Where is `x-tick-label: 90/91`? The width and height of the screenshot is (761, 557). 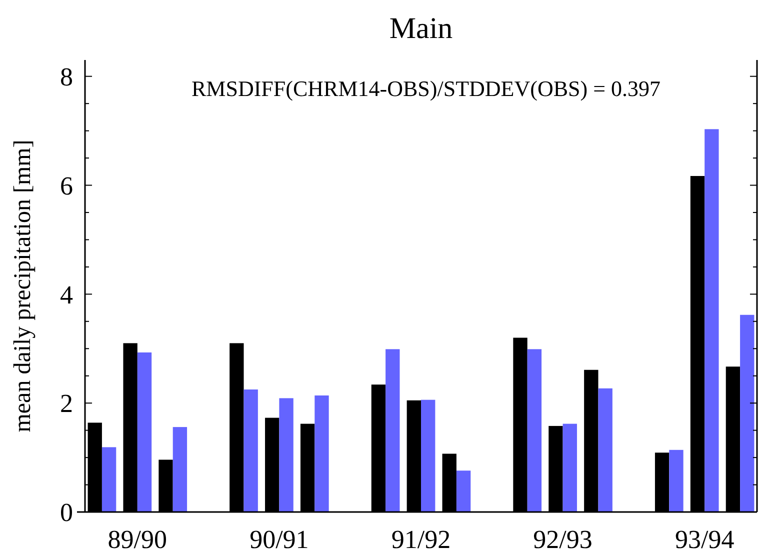
x-tick-label: 90/91 is located at coordinates (279, 539).